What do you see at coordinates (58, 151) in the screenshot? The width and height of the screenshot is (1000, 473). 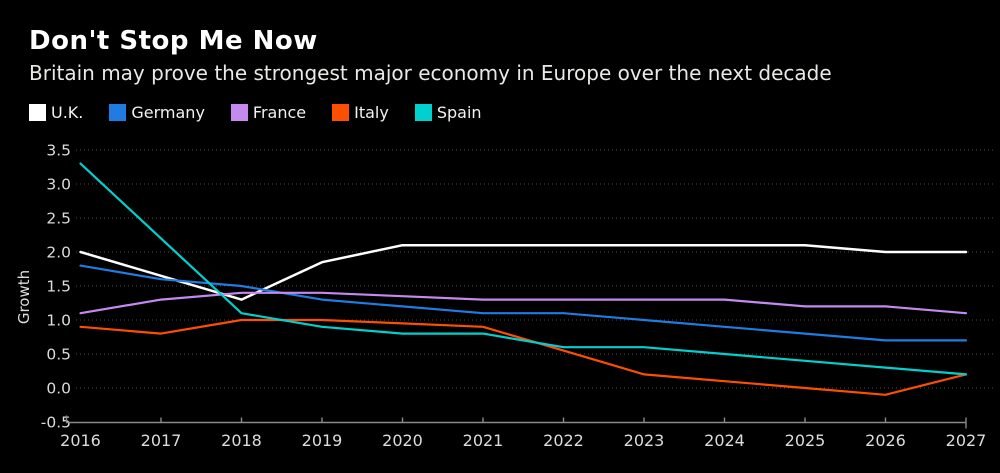 I see `y-tick-label: 3.5` at bounding box center [58, 151].